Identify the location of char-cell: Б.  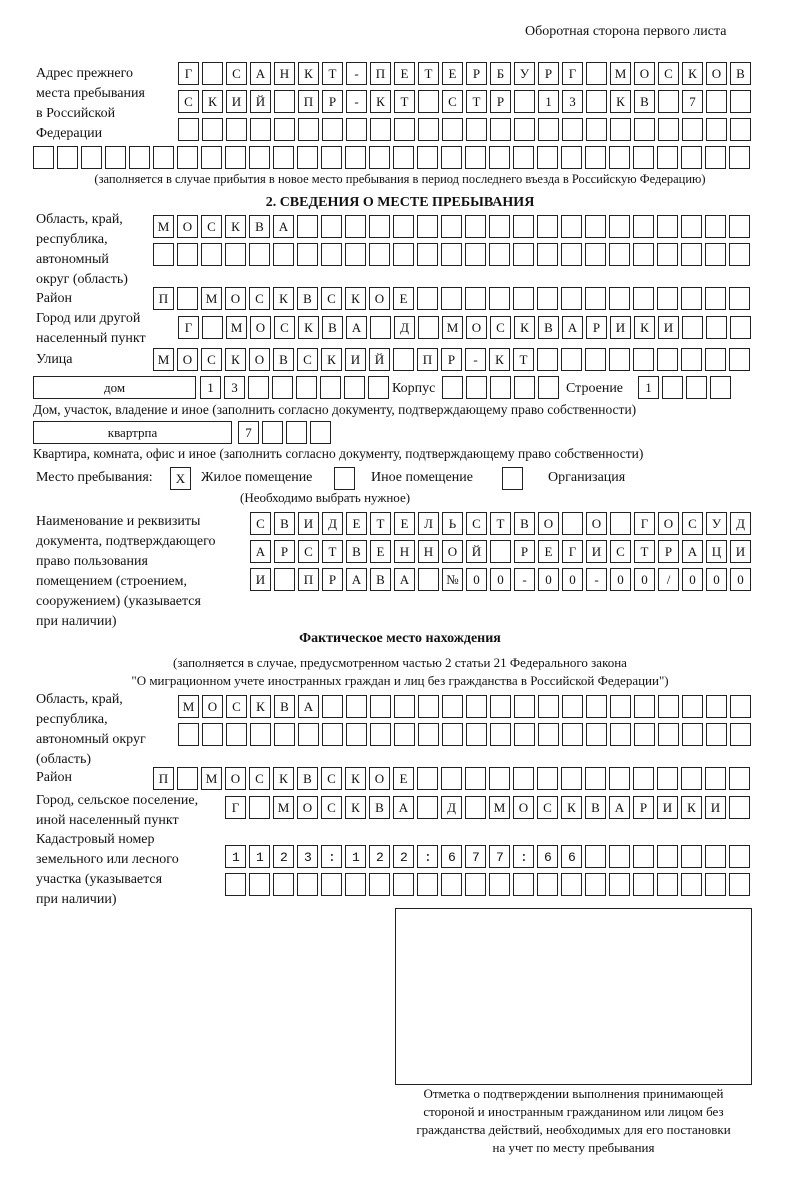
(500, 73).